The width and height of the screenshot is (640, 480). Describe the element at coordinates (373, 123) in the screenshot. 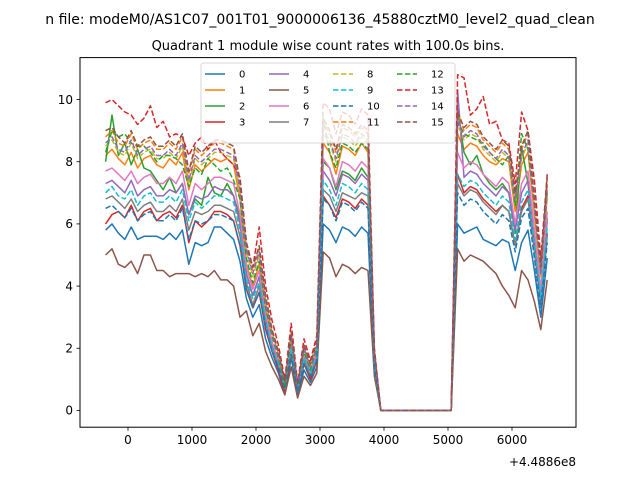

I see `legend-label-11: 11` at that location.